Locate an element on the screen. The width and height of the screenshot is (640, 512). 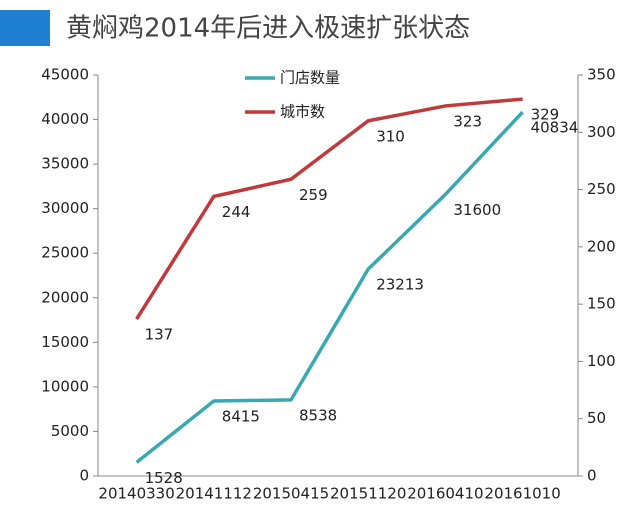
x-tick-label: 20161010 is located at coordinates (522, 494).